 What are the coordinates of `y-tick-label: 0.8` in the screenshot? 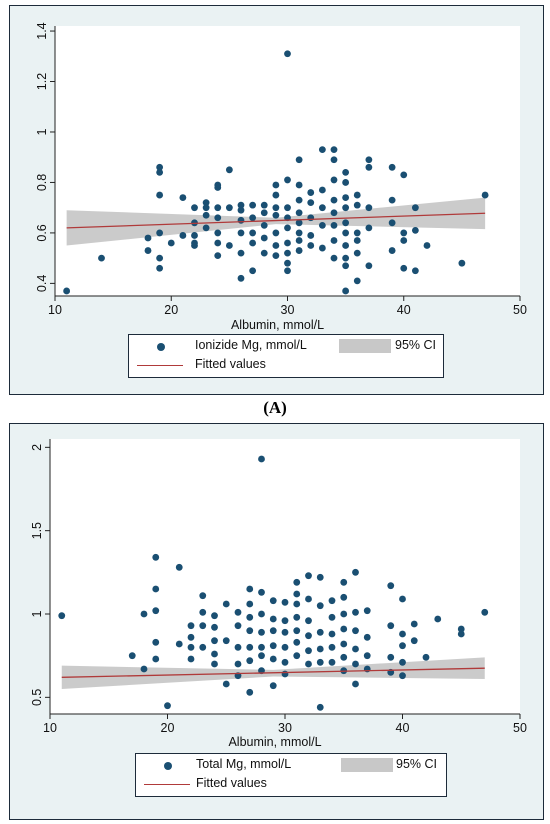 It's located at (42, 182).